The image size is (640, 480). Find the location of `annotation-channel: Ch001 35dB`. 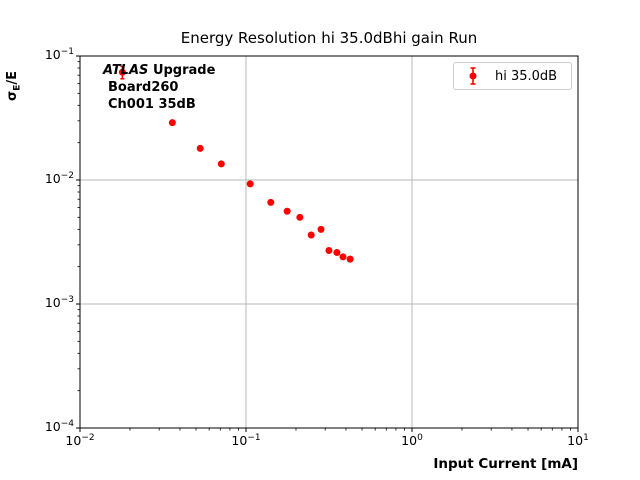

annotation-channel: Ch001 35dB is located at coordinates (152, 104).